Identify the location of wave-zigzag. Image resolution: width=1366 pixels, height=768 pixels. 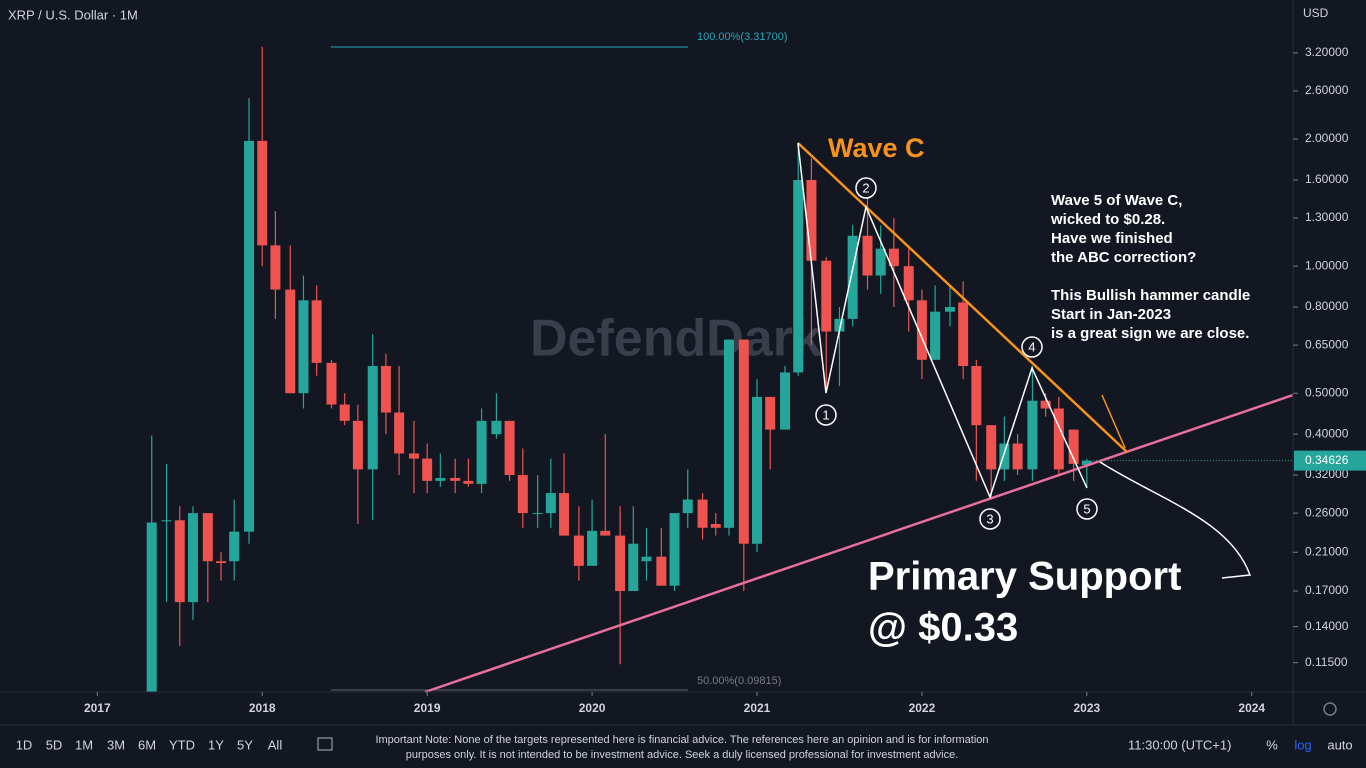
(942, 321).